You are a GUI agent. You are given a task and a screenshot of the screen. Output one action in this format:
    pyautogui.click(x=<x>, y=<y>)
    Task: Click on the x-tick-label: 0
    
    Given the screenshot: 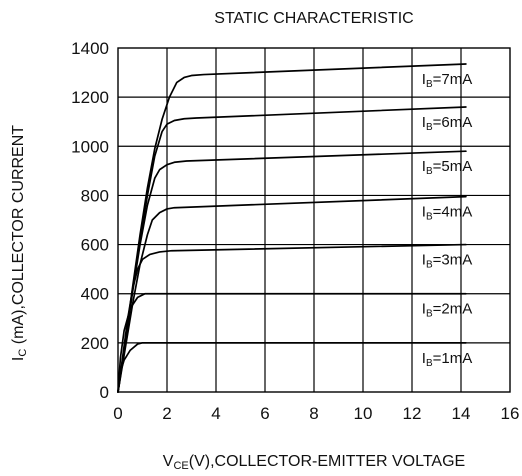 What is the action you would take?
    pyautogui.click(x=117, y=413)
    